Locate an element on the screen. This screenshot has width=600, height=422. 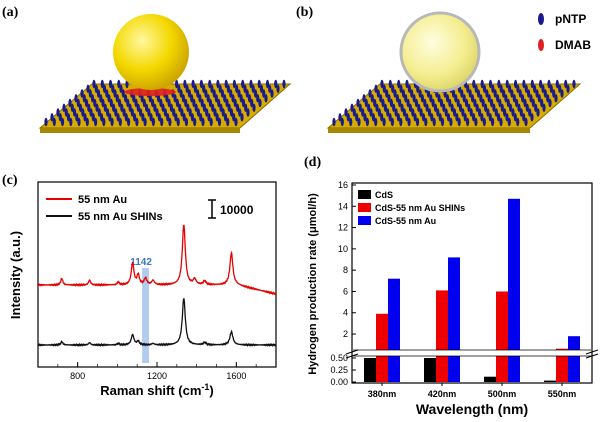
panel-label-d: (d) is located at coordinates (312, 162).